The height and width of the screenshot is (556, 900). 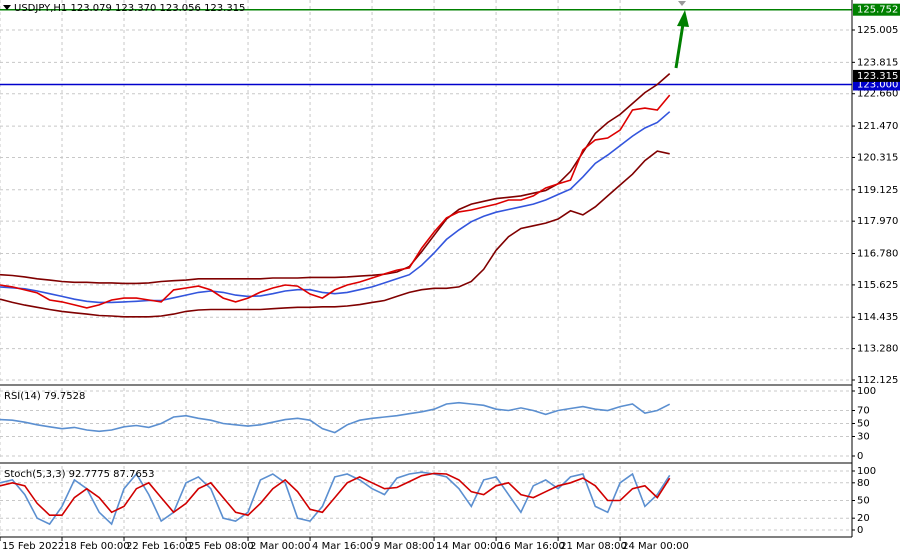 I want to click on x-tick-label: 24 Mar 00:00, so click(x=655, y=546).